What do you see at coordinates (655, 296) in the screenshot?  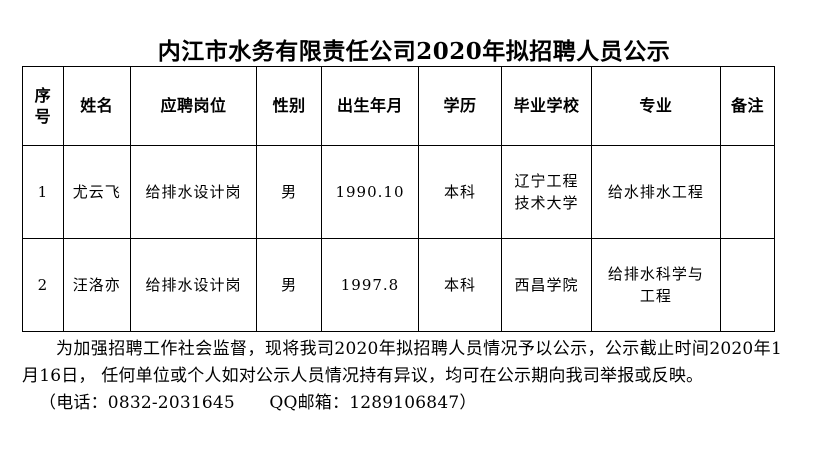 I see `cell-major-line2: 工程` at bounding box center [655, 296].